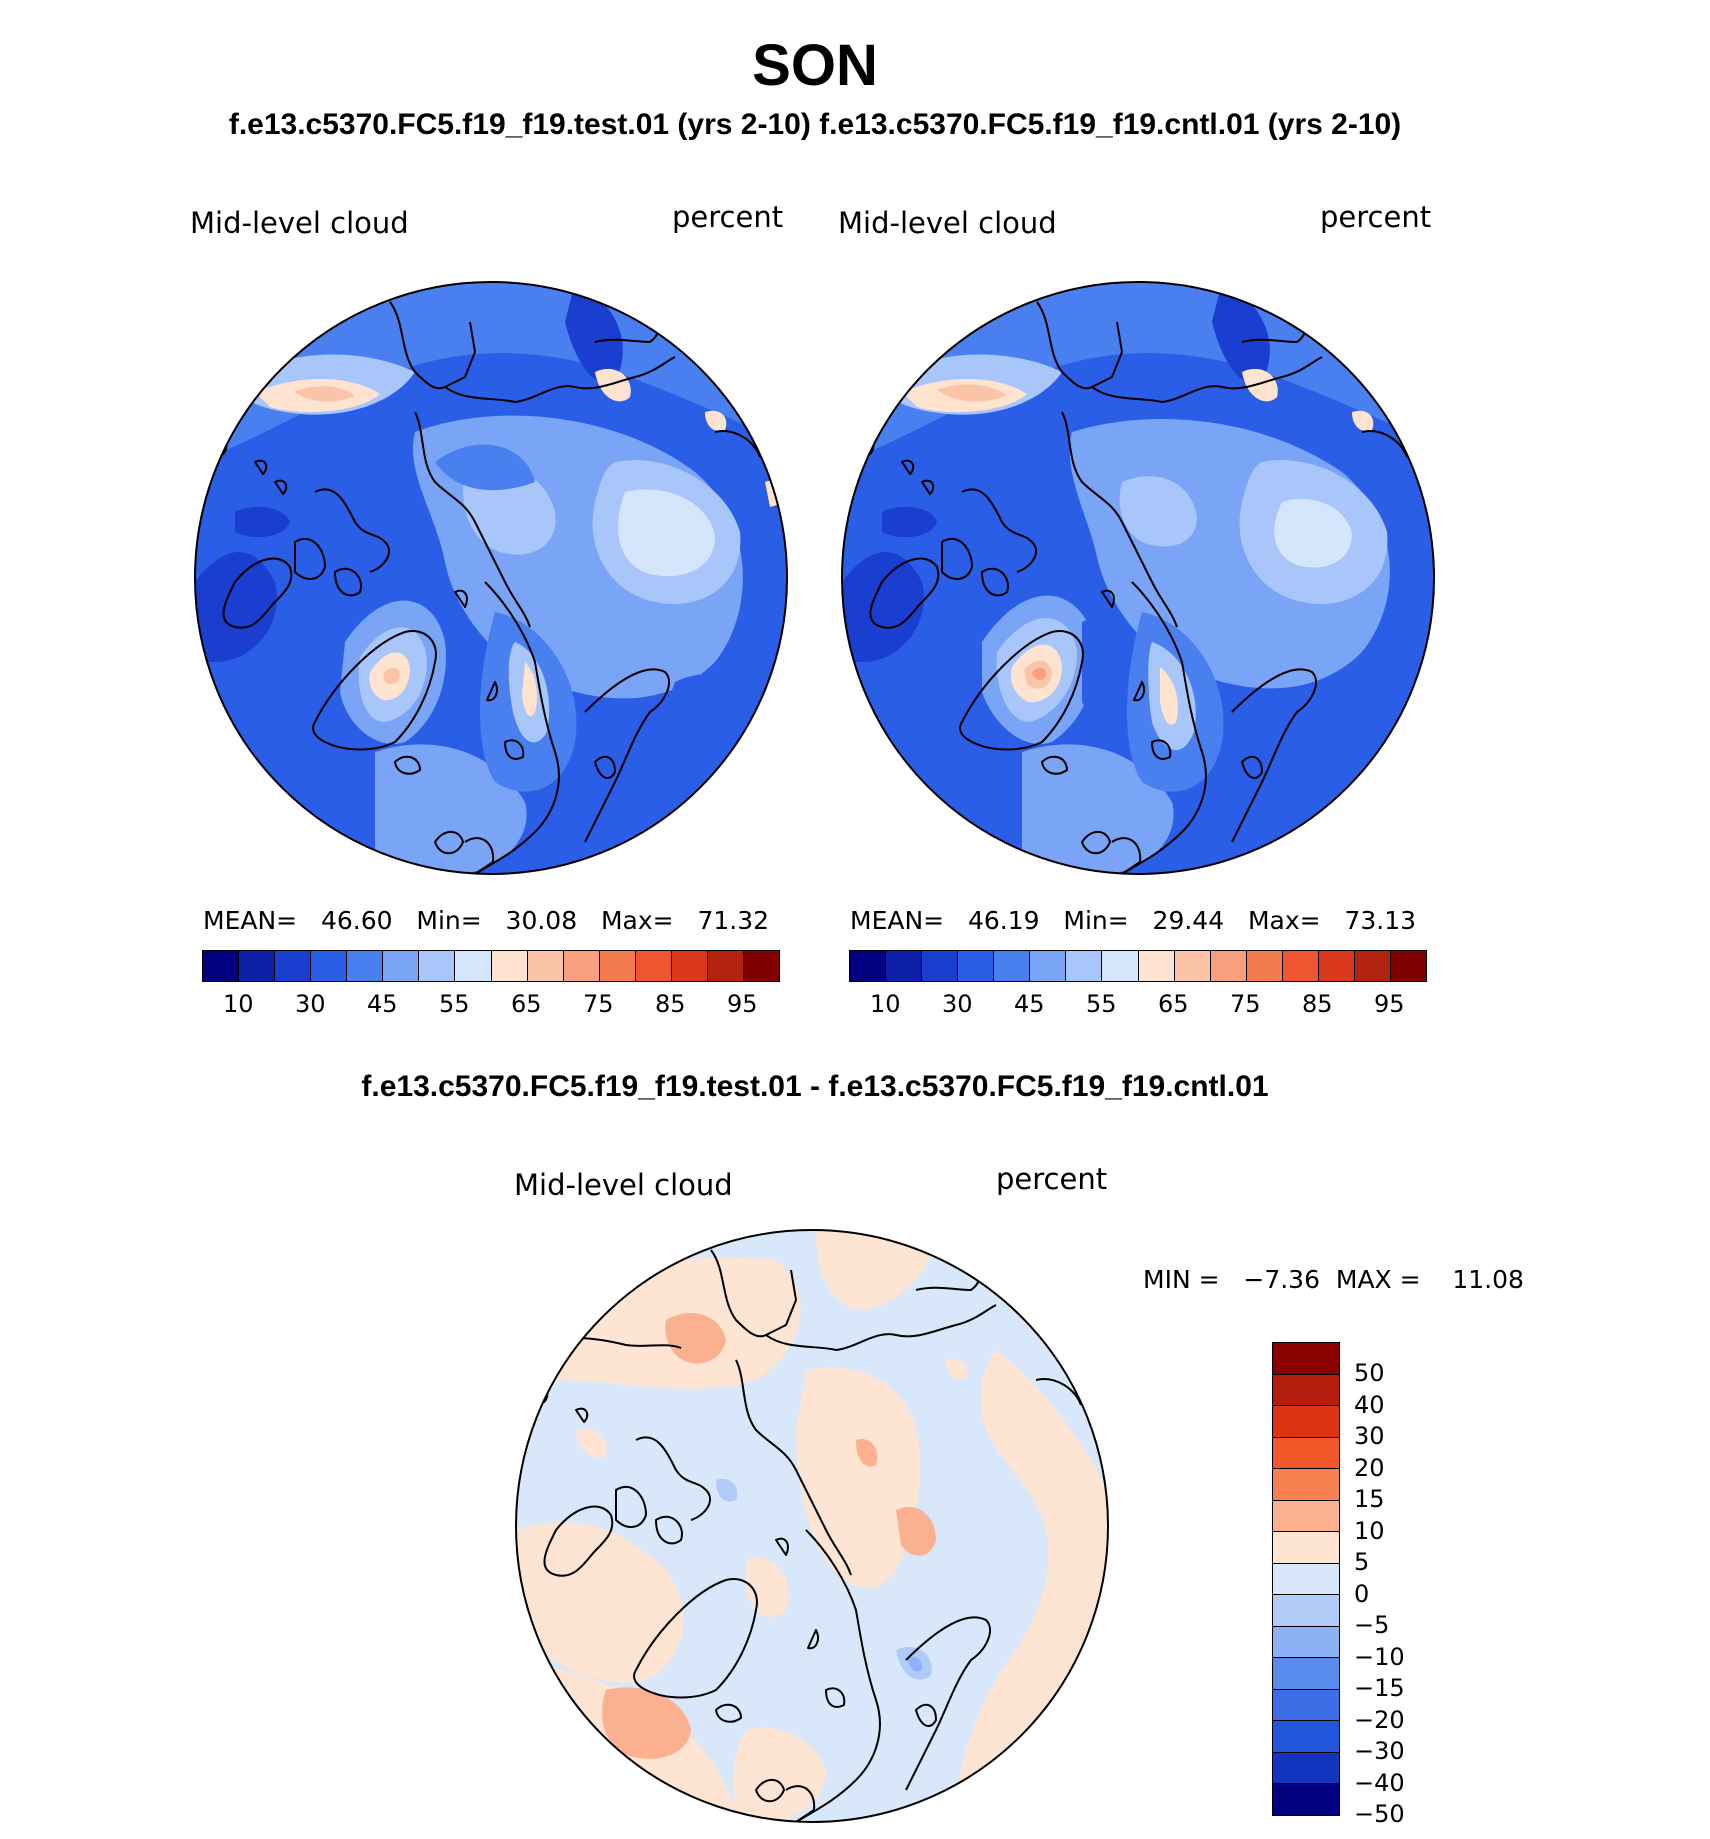 Image resolution: width=1710 pixels, height=1839 pixels. I want to click on panel2-colorbar-ticks: 10 30 45 55 65 75 85 95, so click(1137, 1005).